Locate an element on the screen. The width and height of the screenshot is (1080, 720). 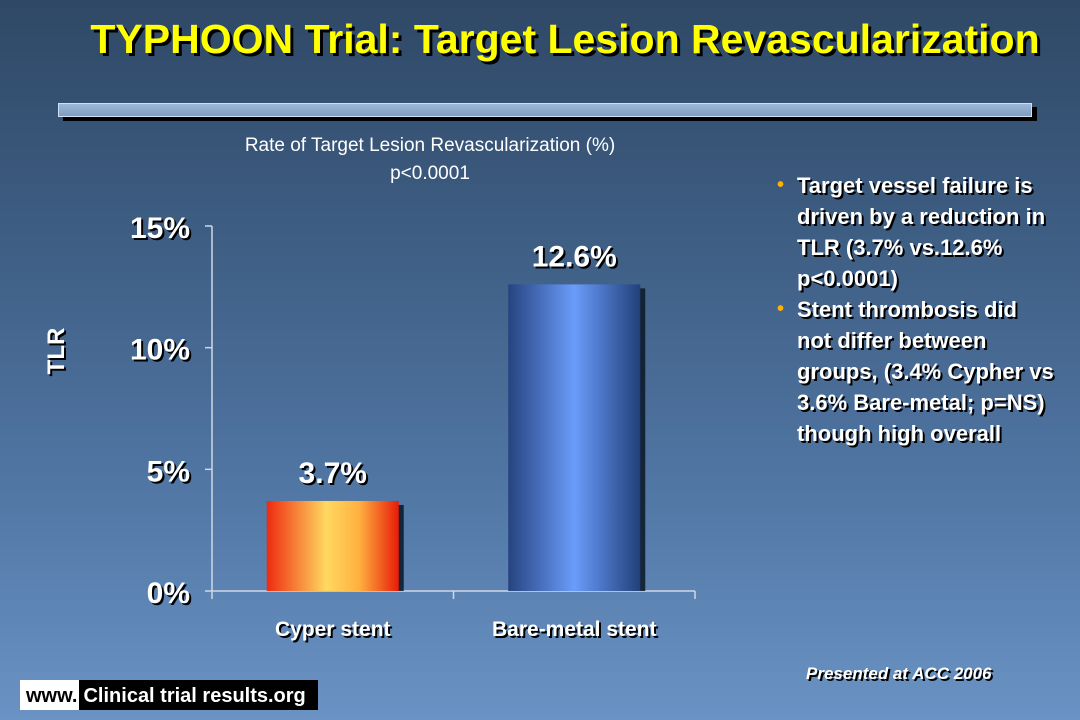
y-tick-label-shadow: 10% is located at coordinates (162, 352).